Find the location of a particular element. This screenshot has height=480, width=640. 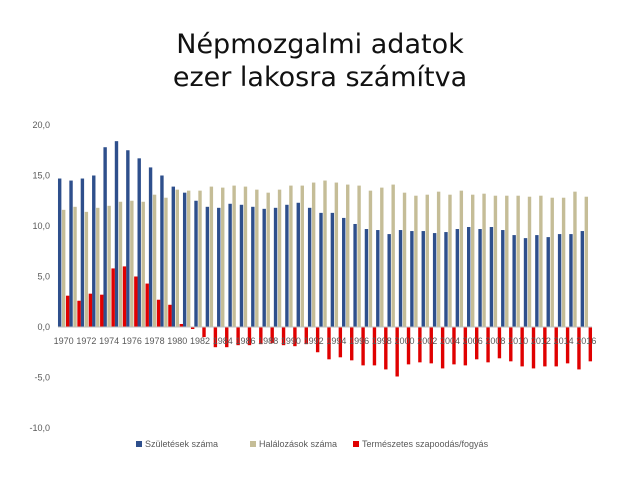

legend-label: Születések száma is located at coordinates (181, 444).